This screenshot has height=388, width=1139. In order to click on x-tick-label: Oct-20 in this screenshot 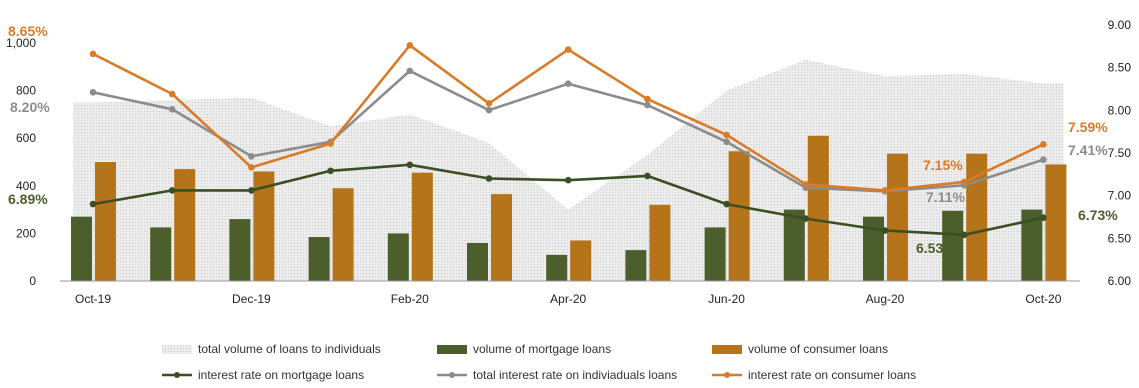, I will do `click(1043, 299)`.